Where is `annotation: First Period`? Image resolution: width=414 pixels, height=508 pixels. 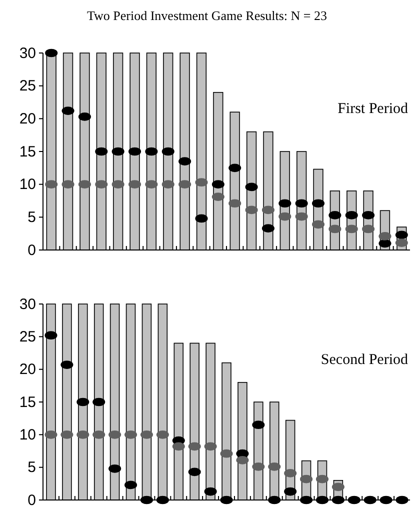 annotation: First Period is located at coordinates (373, 109).